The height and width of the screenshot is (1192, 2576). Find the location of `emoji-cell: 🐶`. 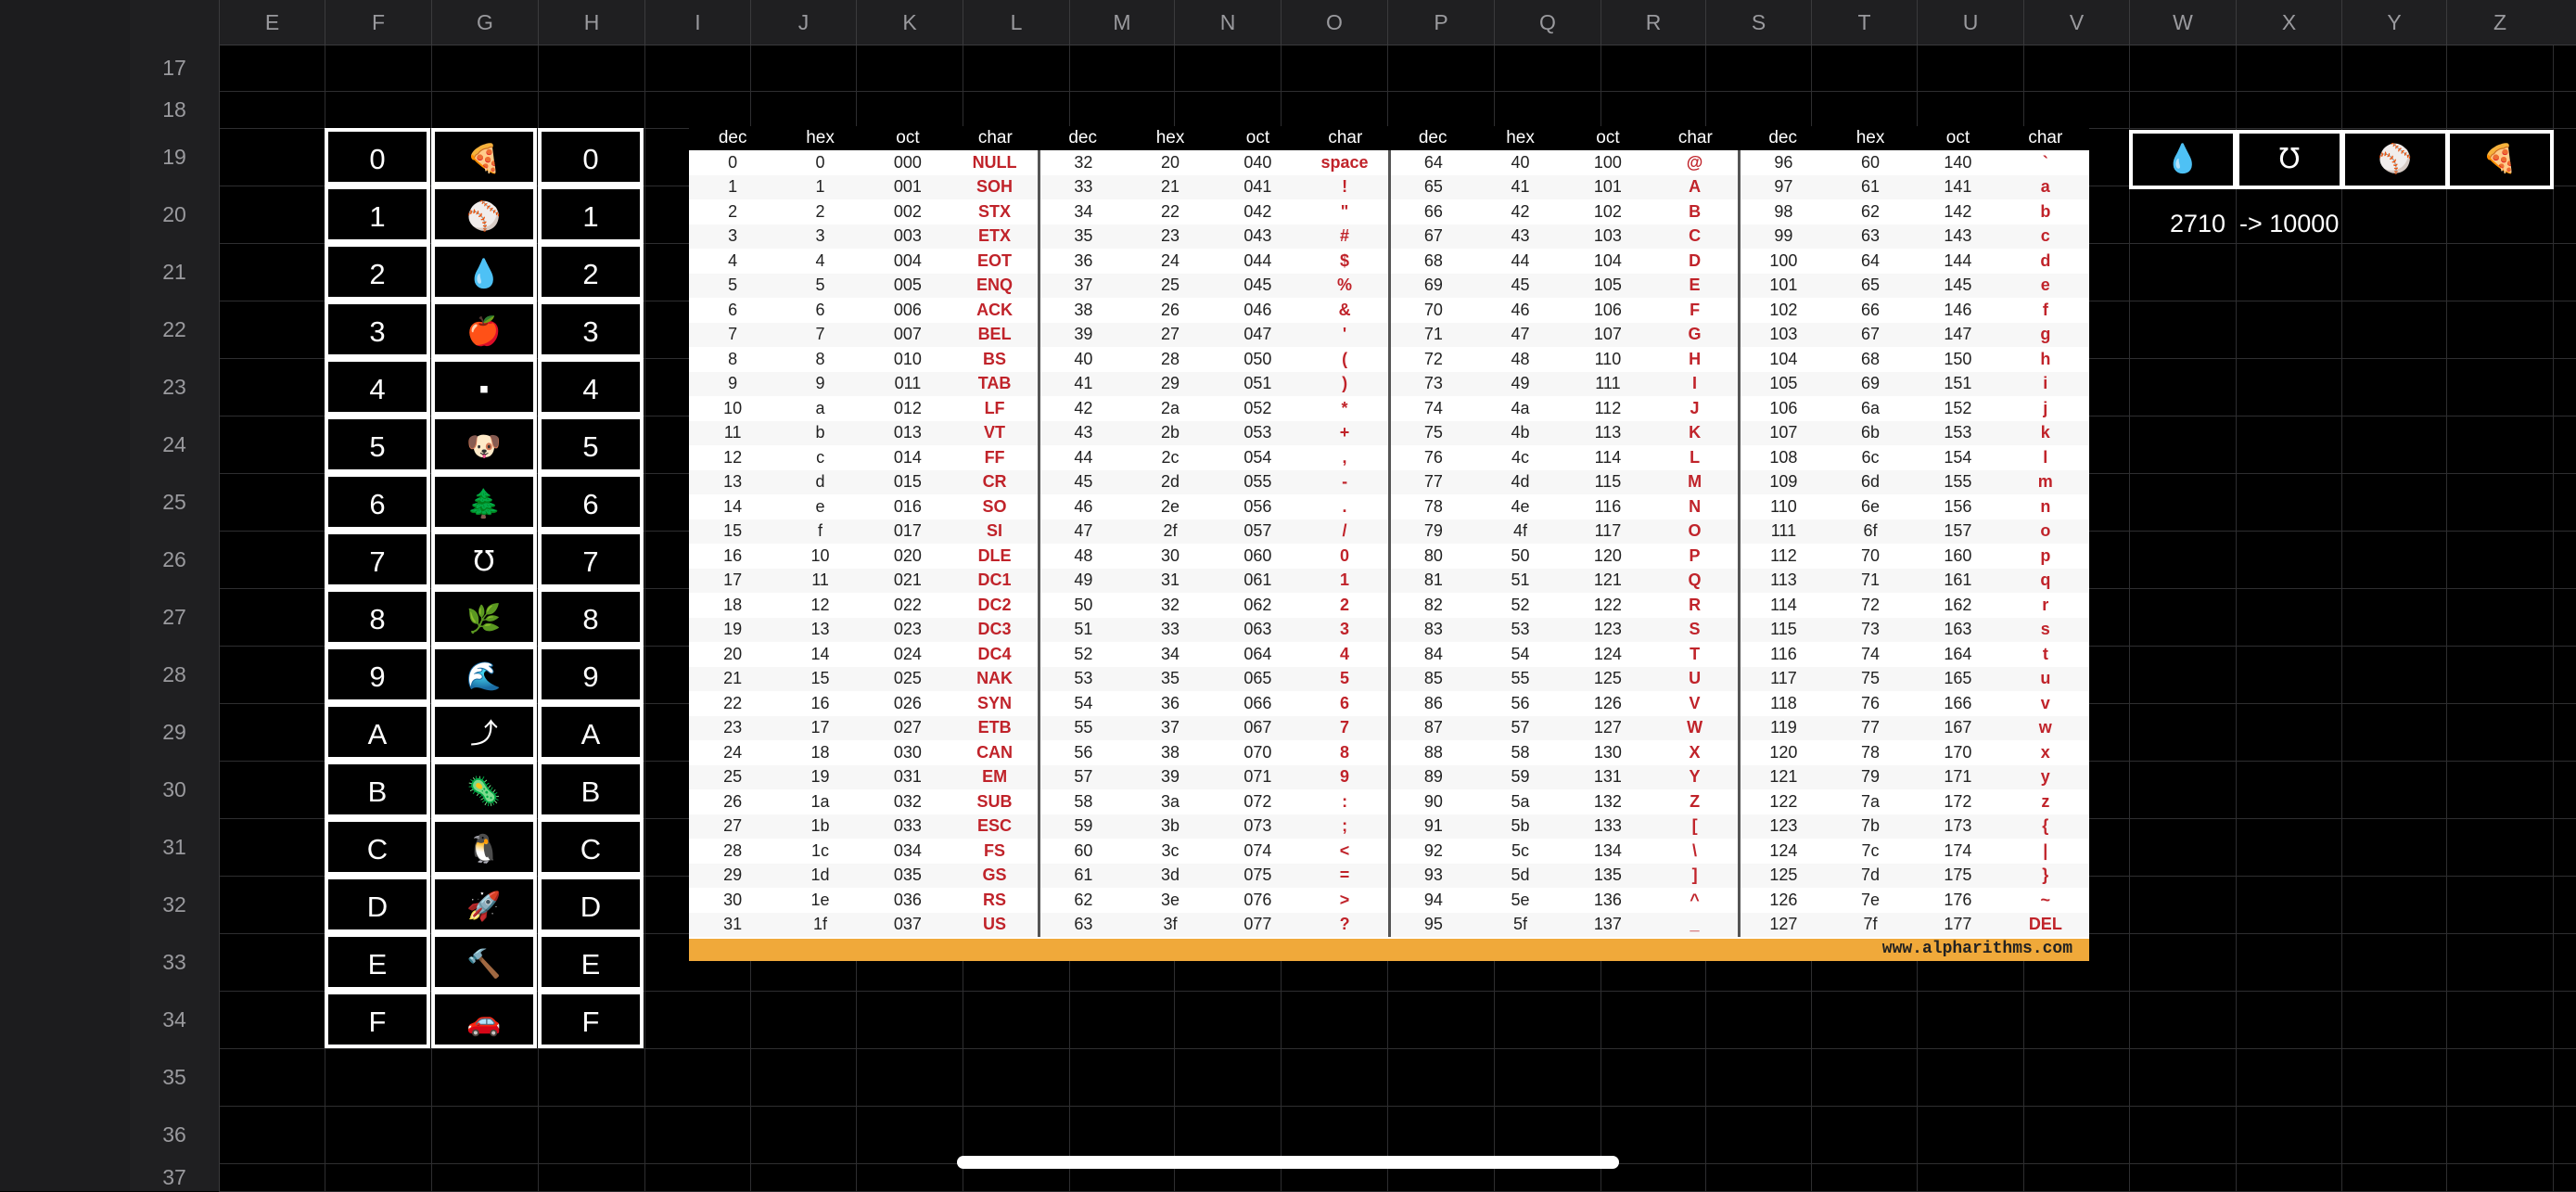

emoji-cell: 🐶 is located at coordinates (484, 444).